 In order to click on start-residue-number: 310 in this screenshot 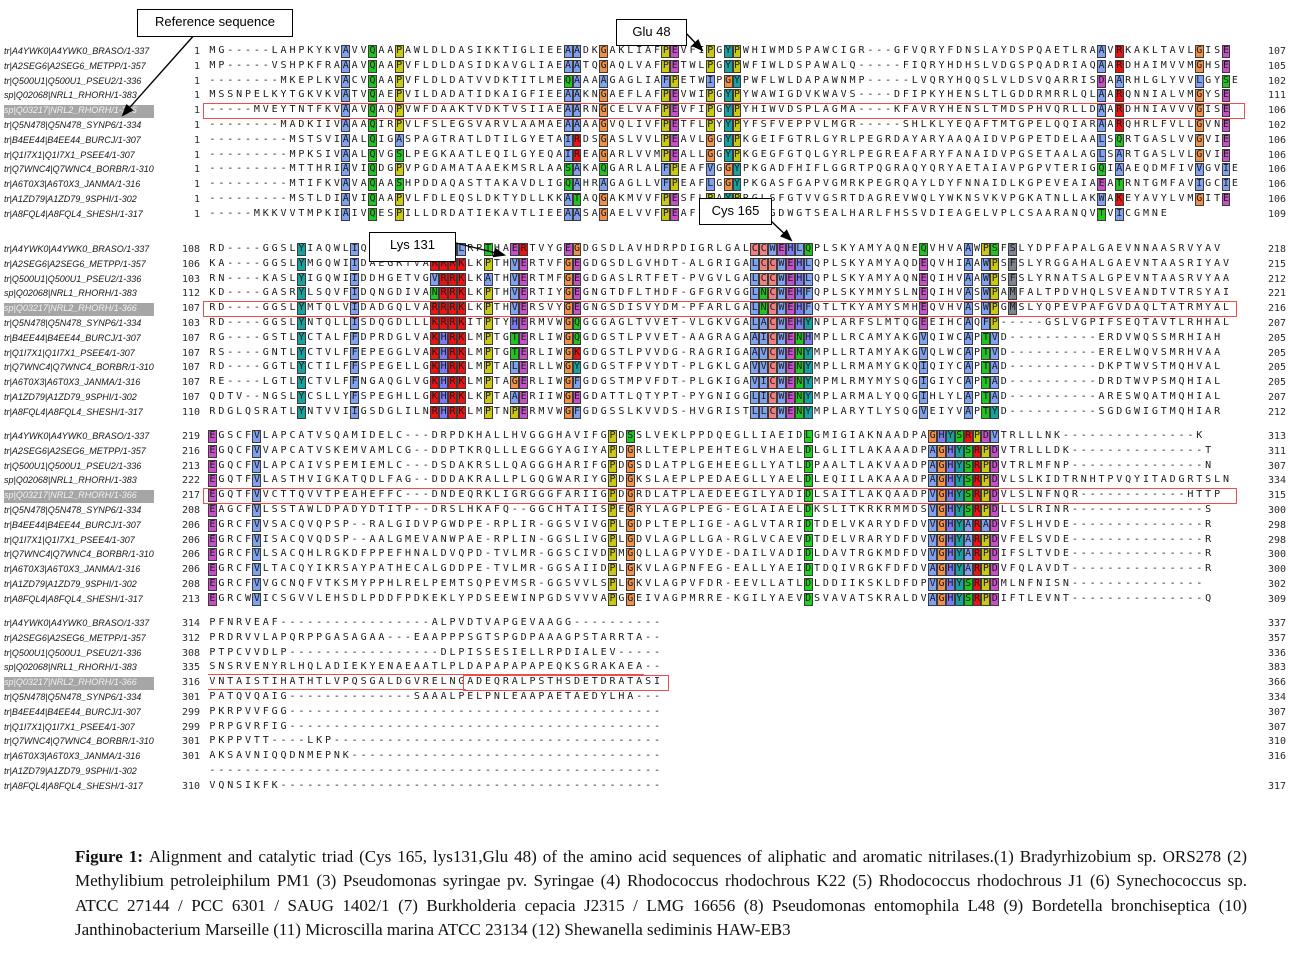, I will do `click(190, 786)`.